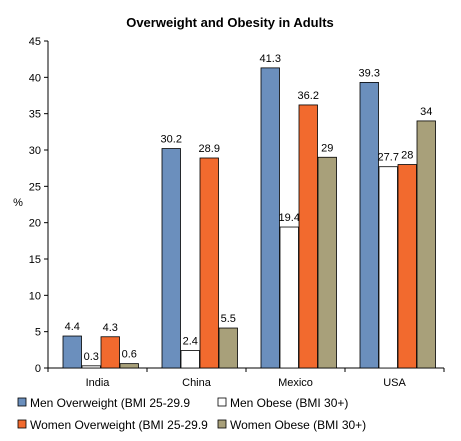 This screenshot has width=461, height=441. I want to click on legend-label: Women Overweight (BMI 25-29.9, so click(119, 425).